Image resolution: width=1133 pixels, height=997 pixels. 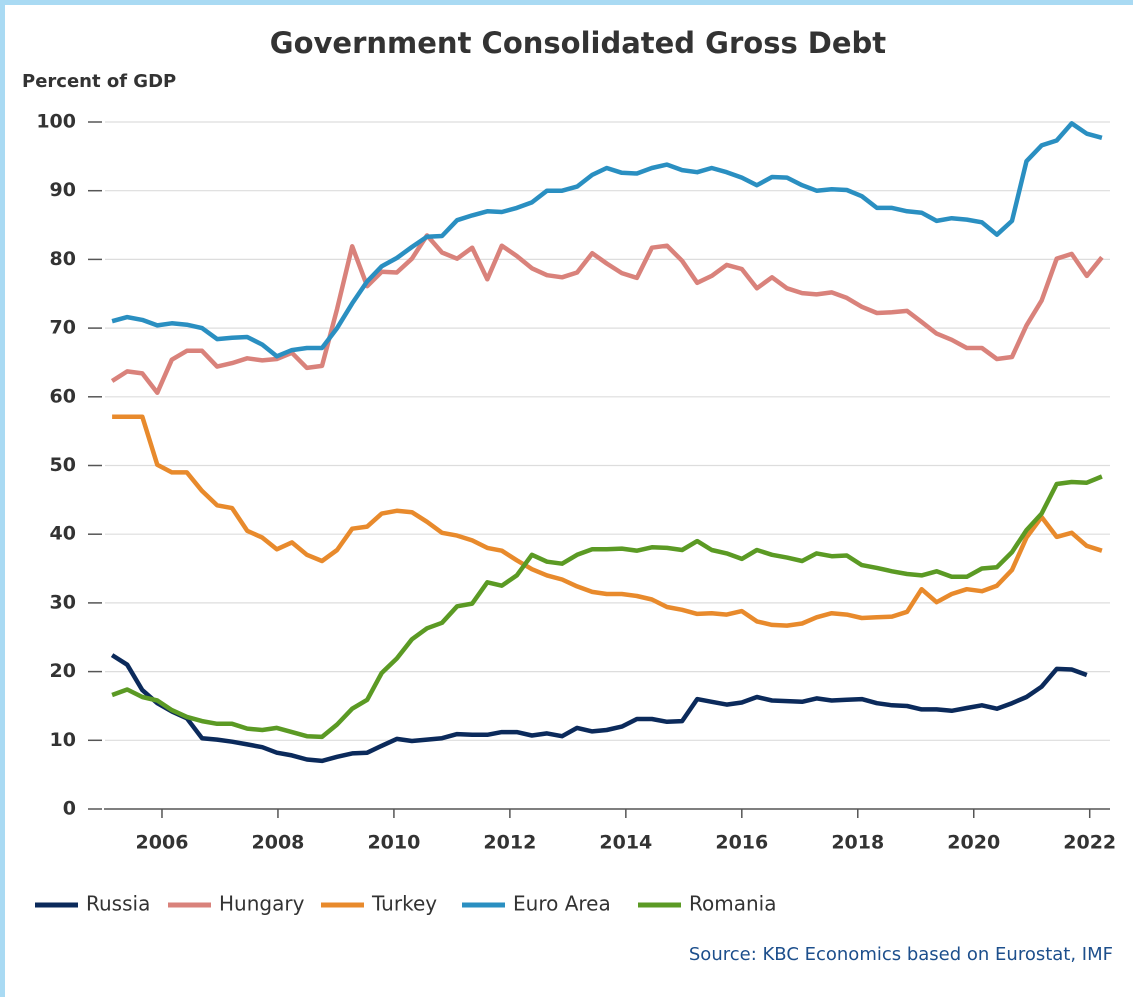 I want to click on y-tick-label: 10, so click(x=63, y=740).